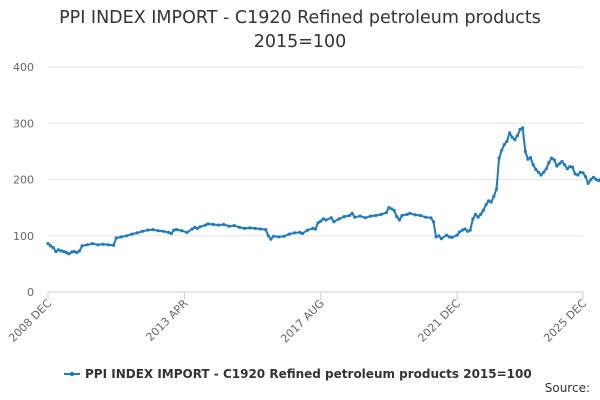 The height and width of the screenshot is (400, 600). Describe the element at coordinates (23, 123) in the screenshot. I see `y-tick-label: 300` at that location.